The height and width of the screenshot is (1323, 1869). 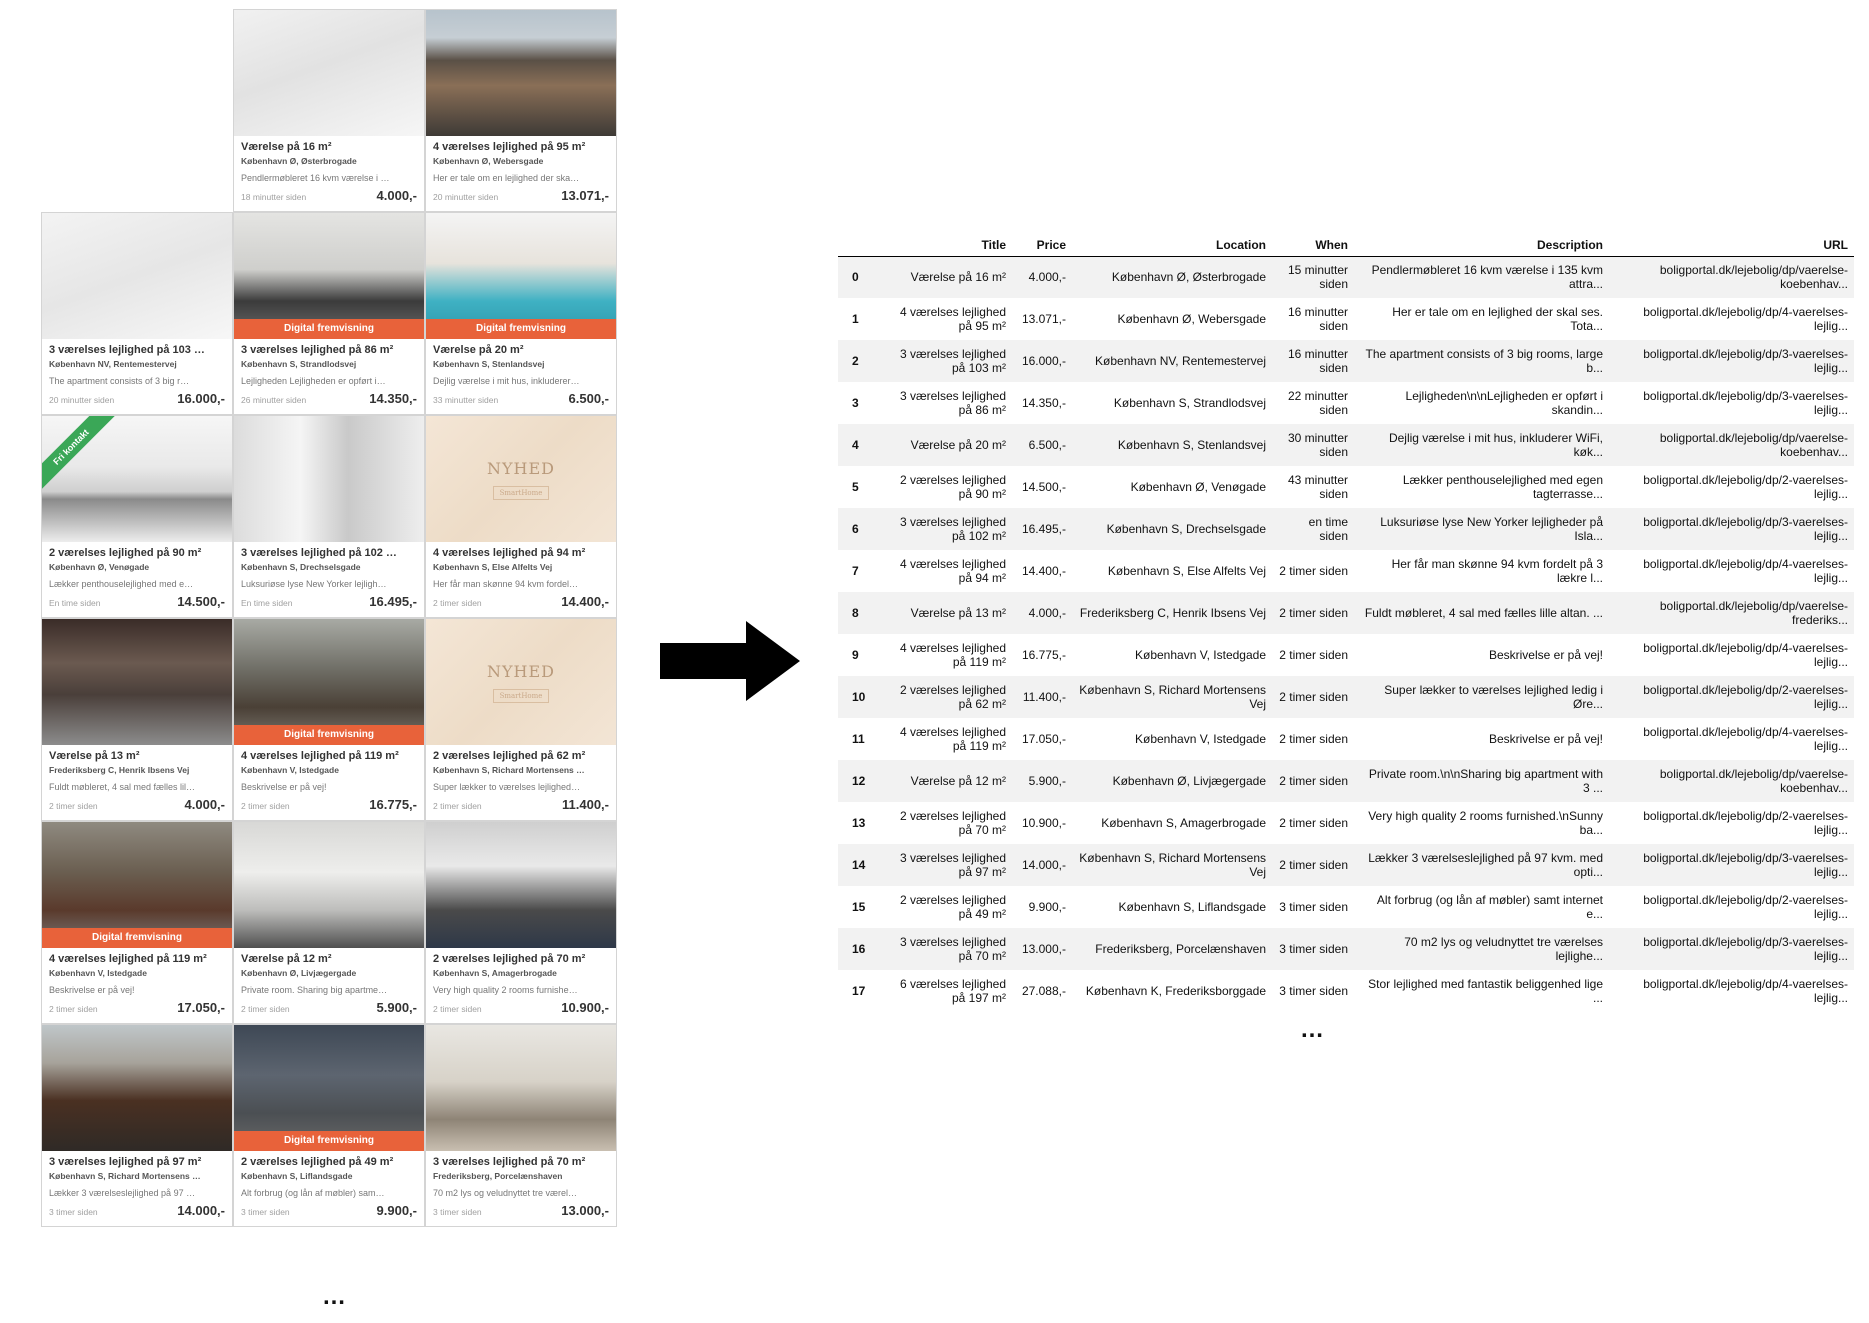 I want to click on listing-time: 2 timer siden, so click(x=265, y=806).